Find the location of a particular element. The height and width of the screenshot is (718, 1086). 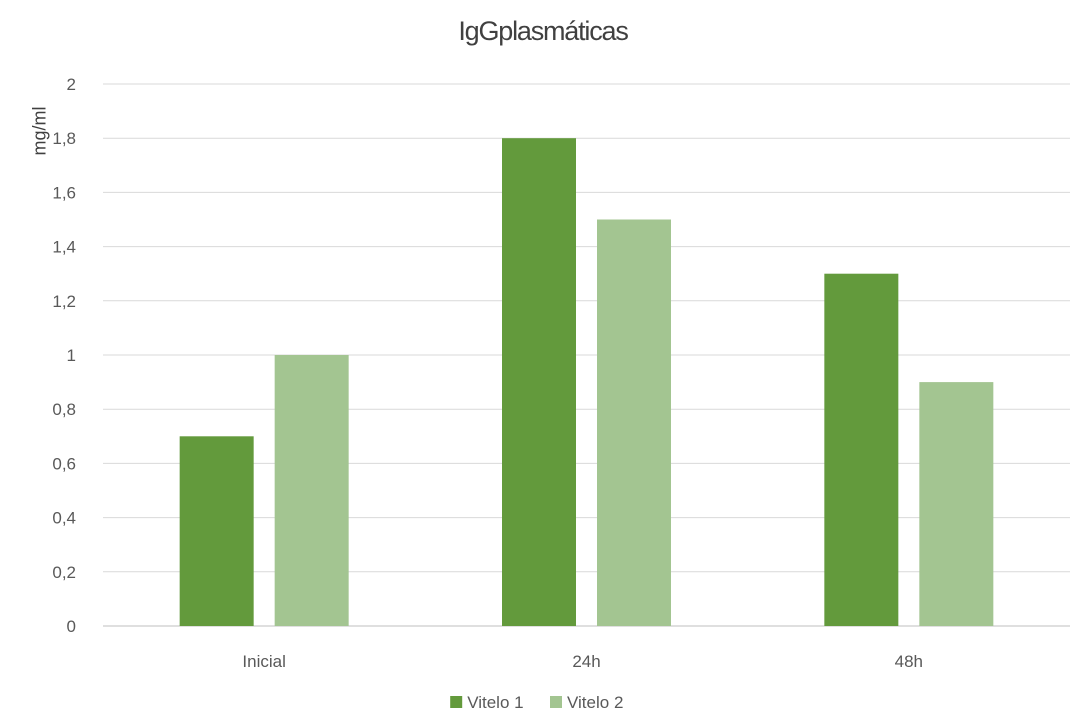

x-tick-label: Inicial is located at coordinates (263, 661).